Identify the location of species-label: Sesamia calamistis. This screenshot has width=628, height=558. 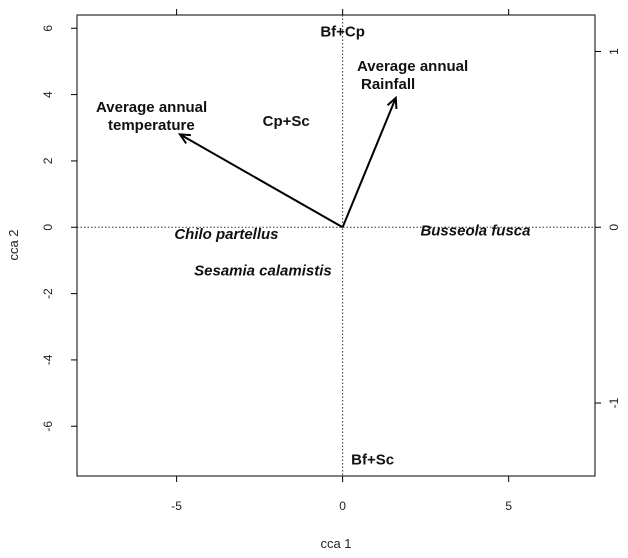
(263, 270).